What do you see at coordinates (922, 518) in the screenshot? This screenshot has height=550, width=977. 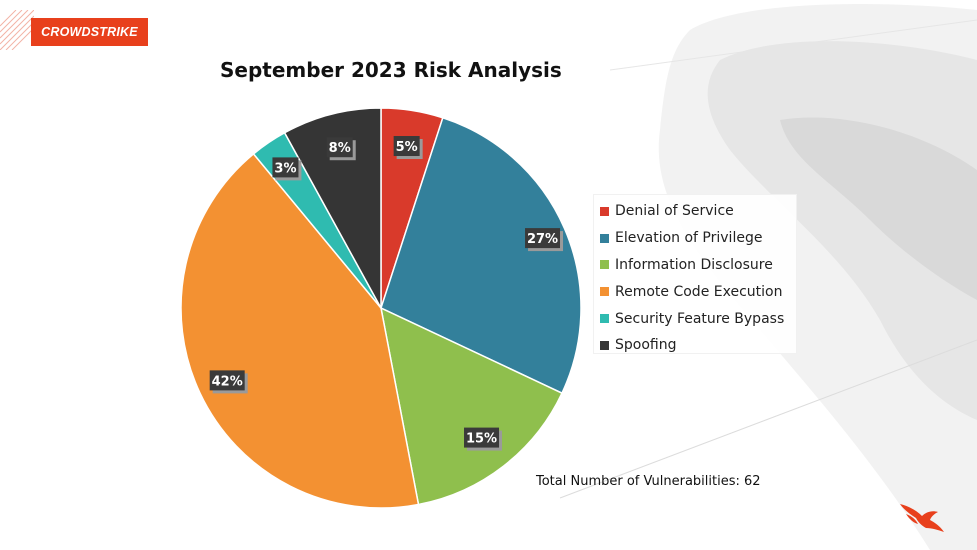 I see `falcon-logo-icon` at bounding box center [922, 518].